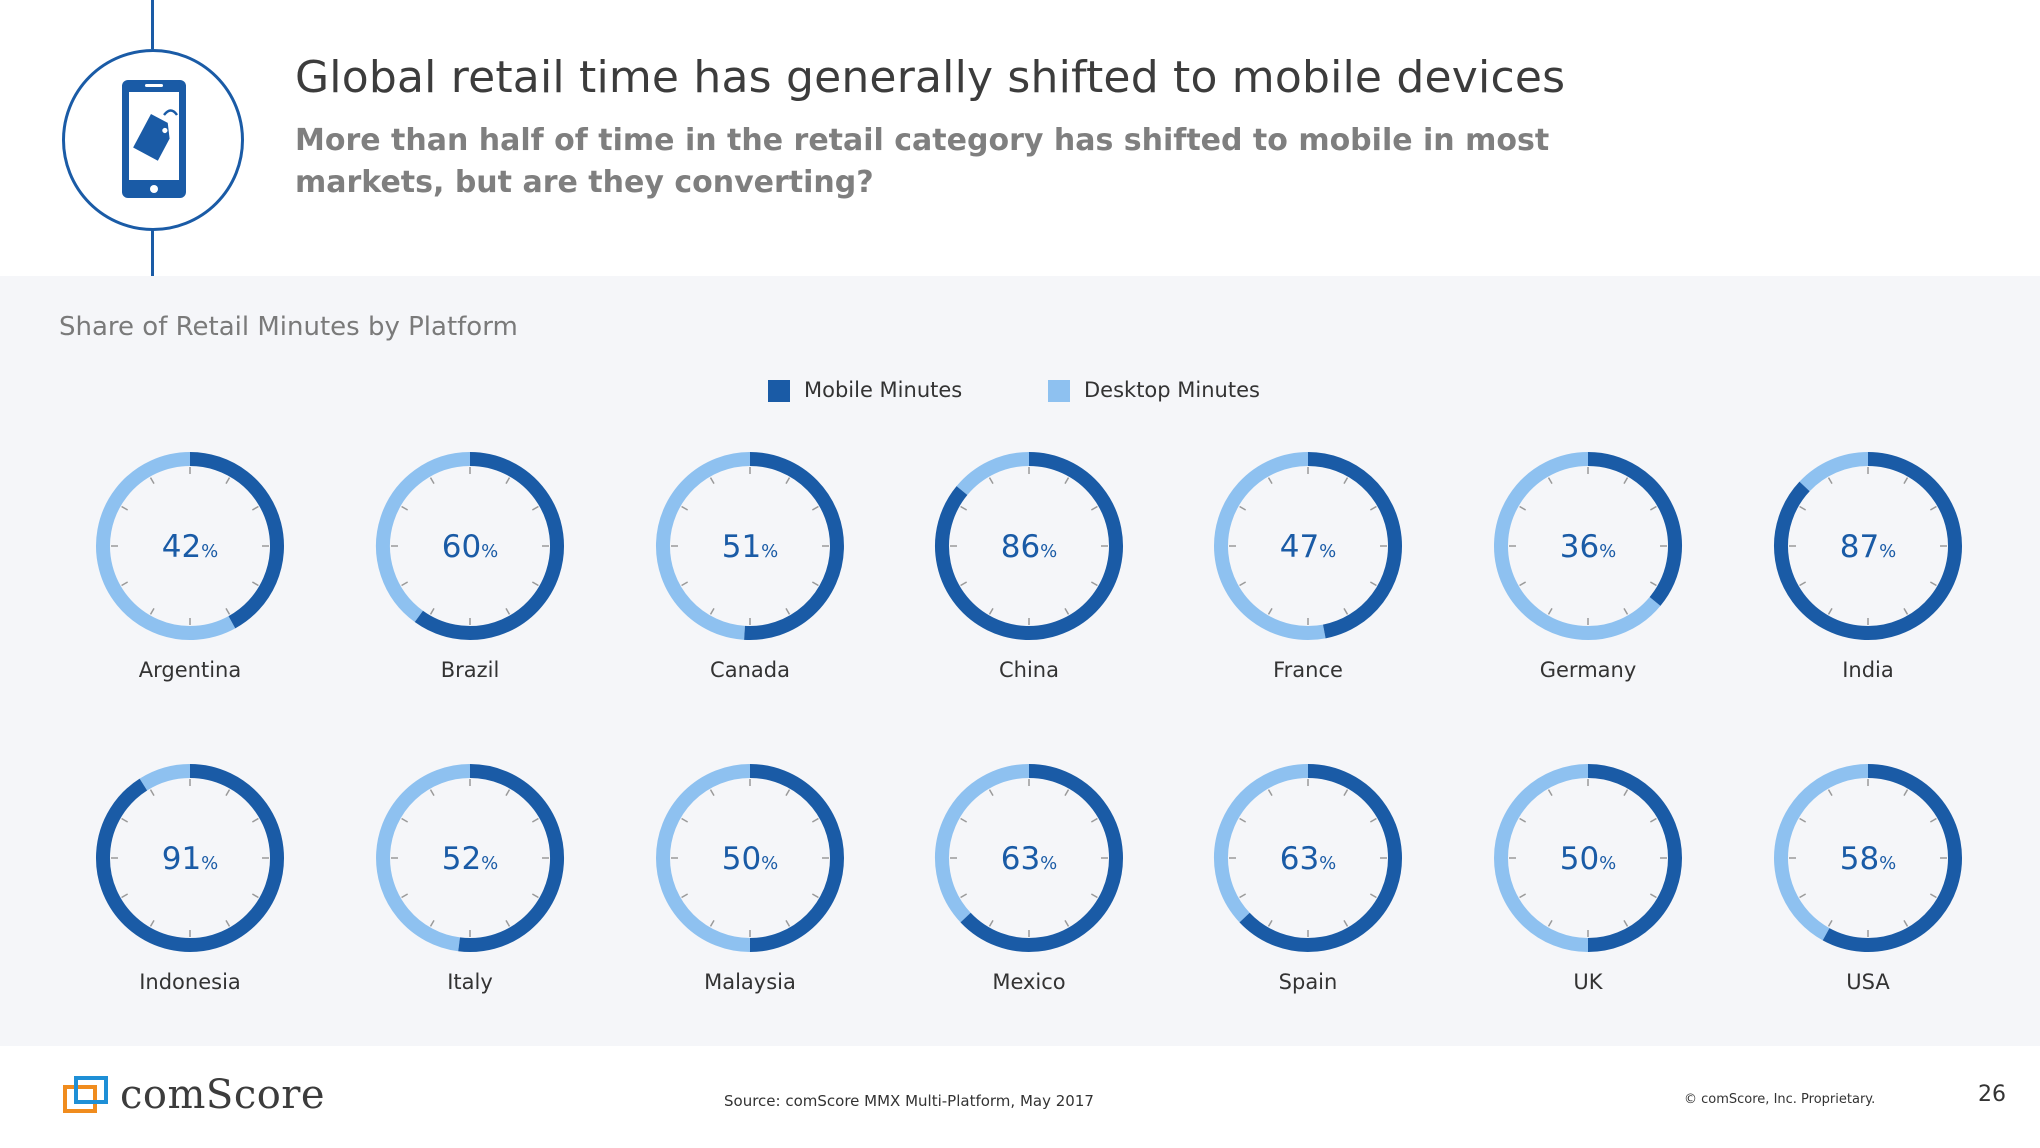 The height and width of the screenshot is (1148, 2040). What do you see at coordinates (1172, 390) in the screenshot?
I see `legend-label-desktop: Desktop Minutes` at bounding box center [1172, 390].